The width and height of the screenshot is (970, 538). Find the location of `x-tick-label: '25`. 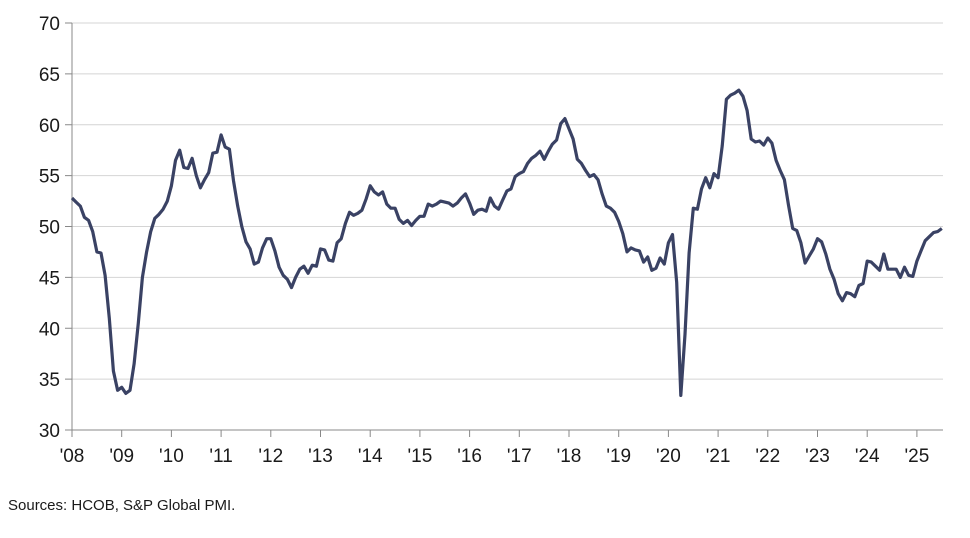

x-tick-label: '25 is located at coordinates (917, 456).